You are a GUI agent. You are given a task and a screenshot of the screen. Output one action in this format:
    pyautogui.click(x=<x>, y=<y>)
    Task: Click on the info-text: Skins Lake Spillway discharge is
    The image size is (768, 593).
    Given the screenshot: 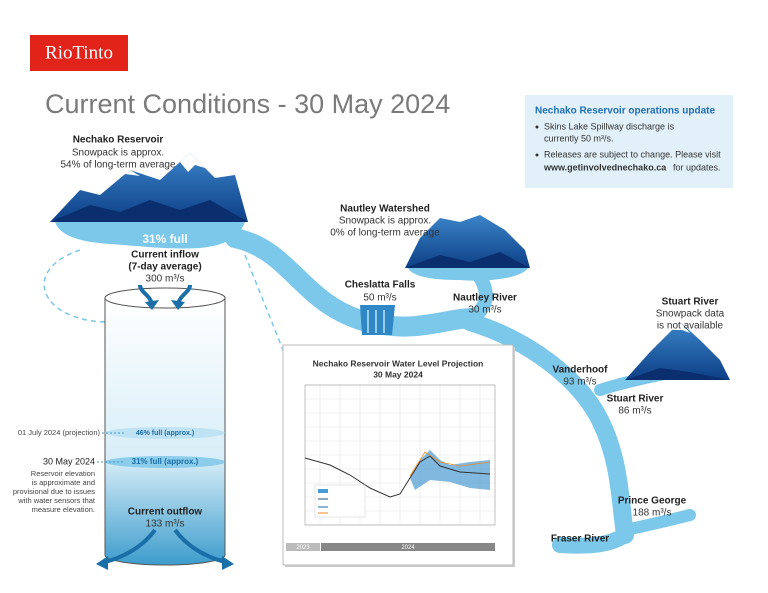 What is the action you would take?
    pyautogui.click(x=609, y=126)
    